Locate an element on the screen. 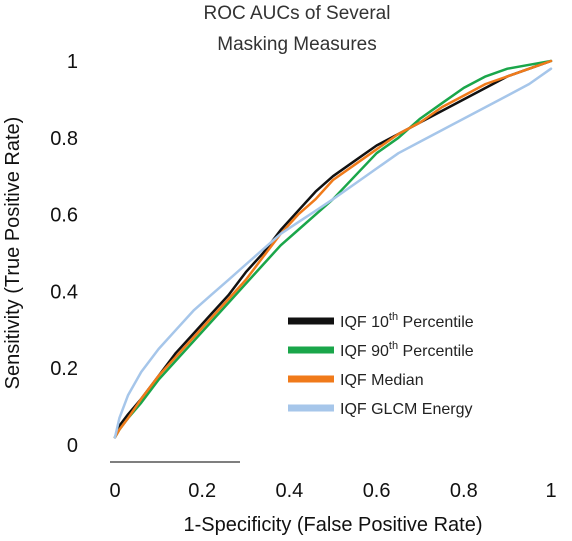  x-tick-label: 0 is located at coordinates (114, 491).